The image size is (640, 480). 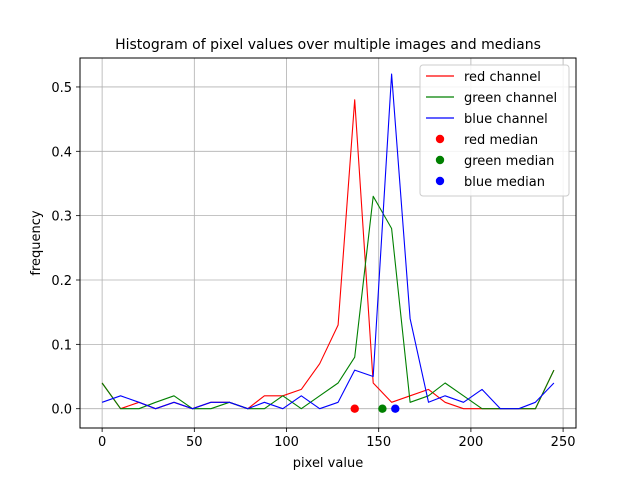 What do you see at coordinates (501, 140) in the screenshot?
I see `legend-label: red median` at bounding box center [501, 140].